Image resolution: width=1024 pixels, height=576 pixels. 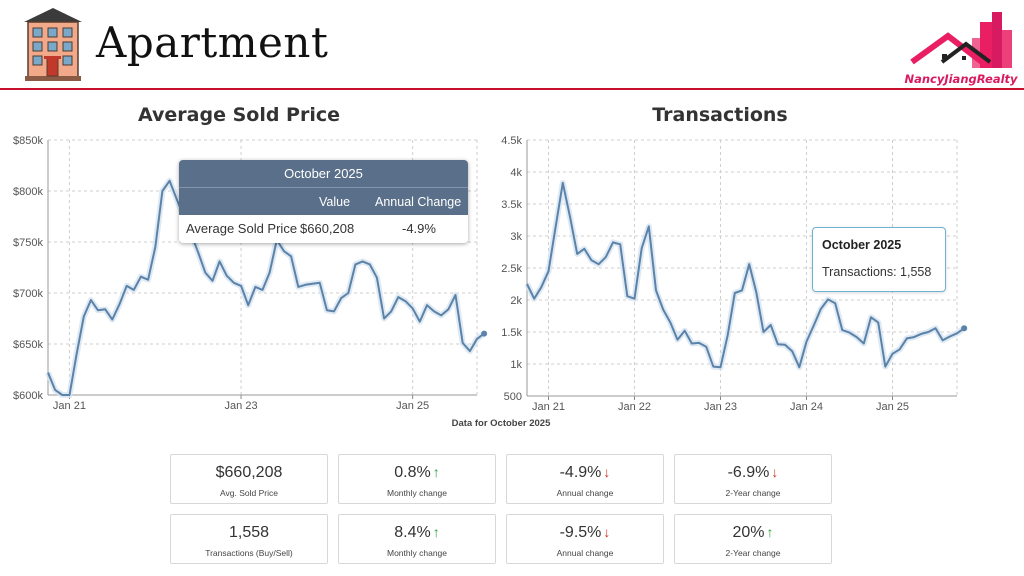 What do you see at coordinates (28, 192) in the screenshot?
I see `y-tick-label: $800k` at bounding box center [28, 192].